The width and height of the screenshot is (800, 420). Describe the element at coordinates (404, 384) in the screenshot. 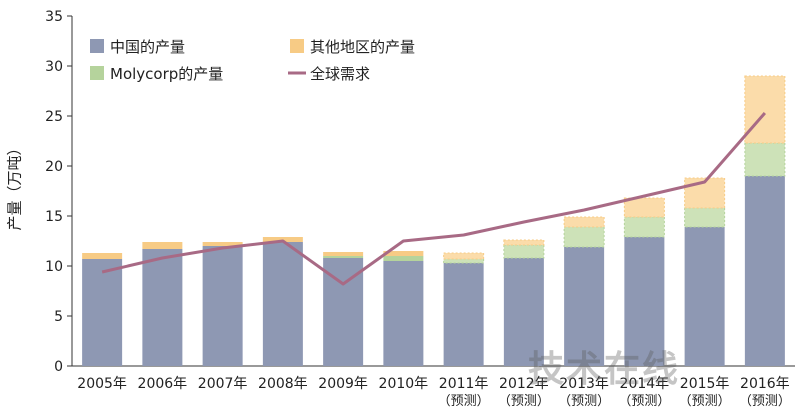

I see `x-tick-label: 2010年` at that location.